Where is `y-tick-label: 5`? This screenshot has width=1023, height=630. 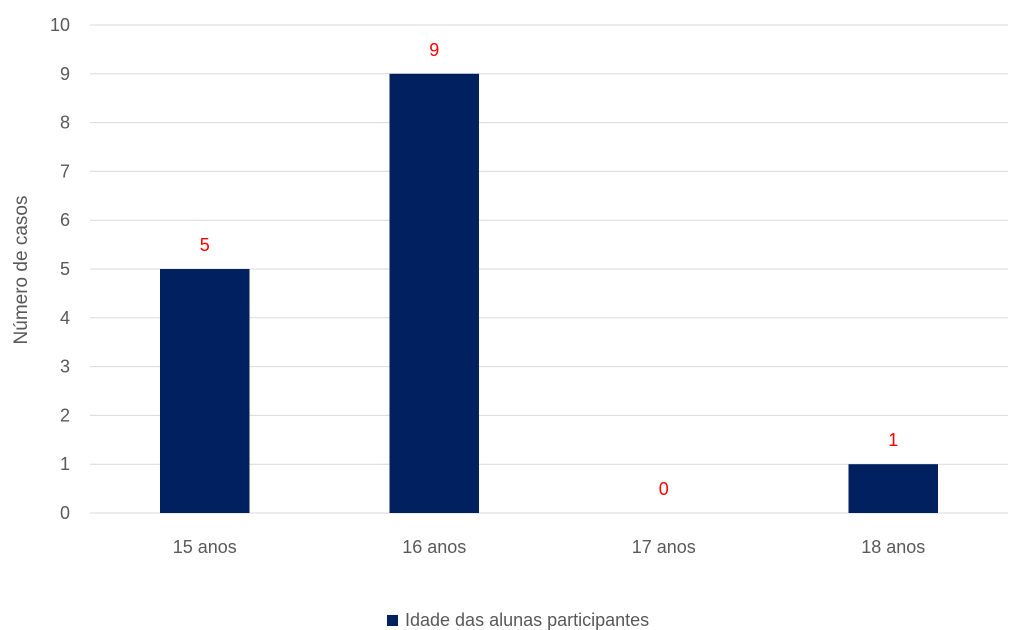 y-tick-label: 5 is located at coordinates (65, 269).